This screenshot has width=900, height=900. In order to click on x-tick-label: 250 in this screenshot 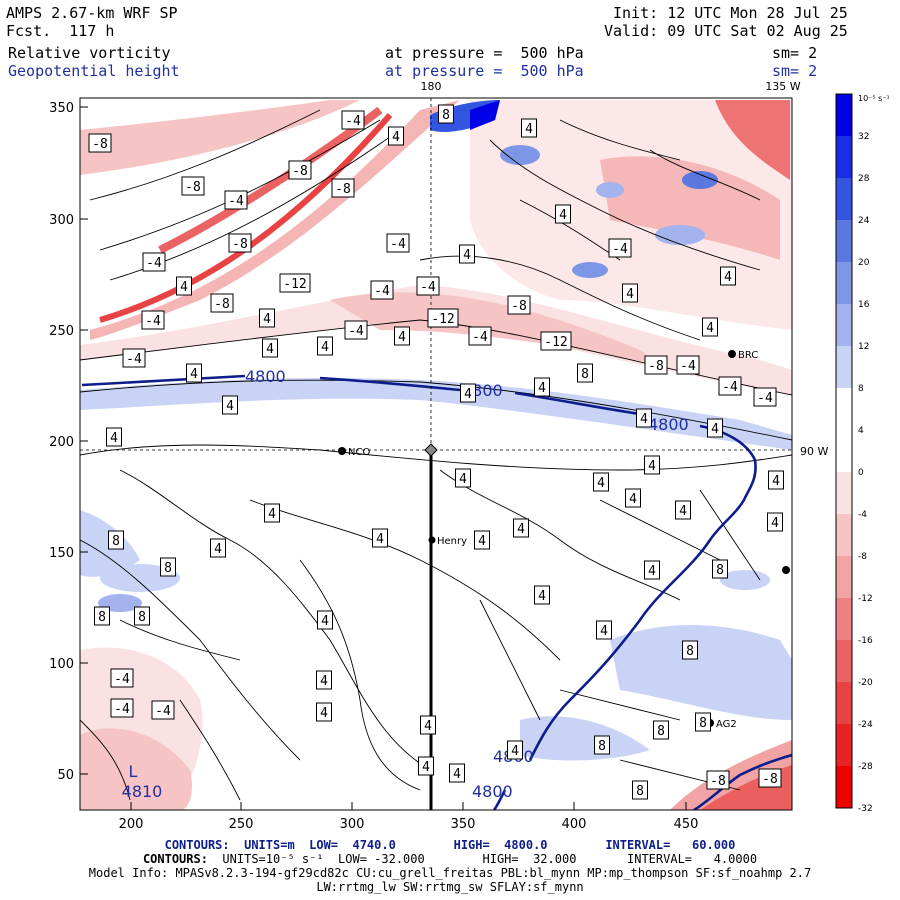, I will do `click(241, 824)`.